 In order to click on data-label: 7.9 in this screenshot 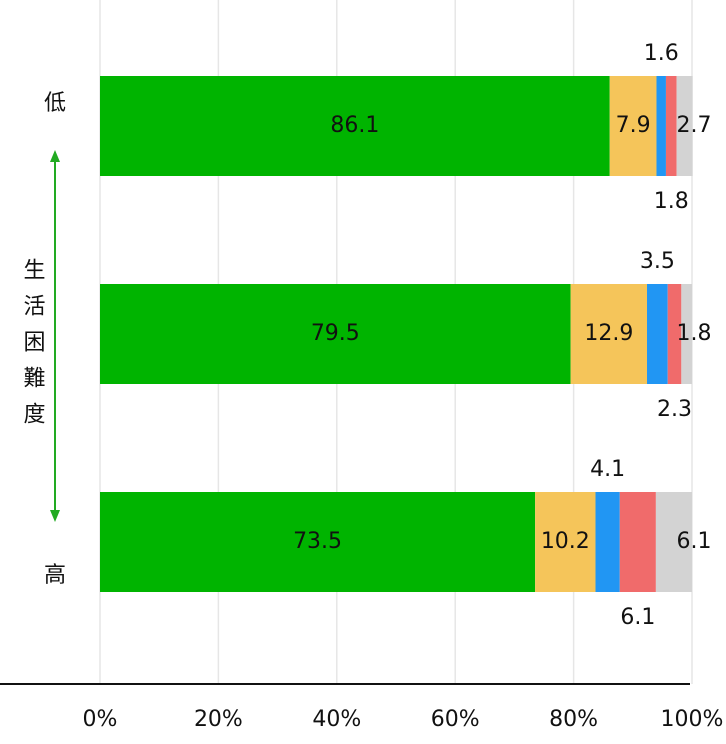, I will do `click(633, 125)`.